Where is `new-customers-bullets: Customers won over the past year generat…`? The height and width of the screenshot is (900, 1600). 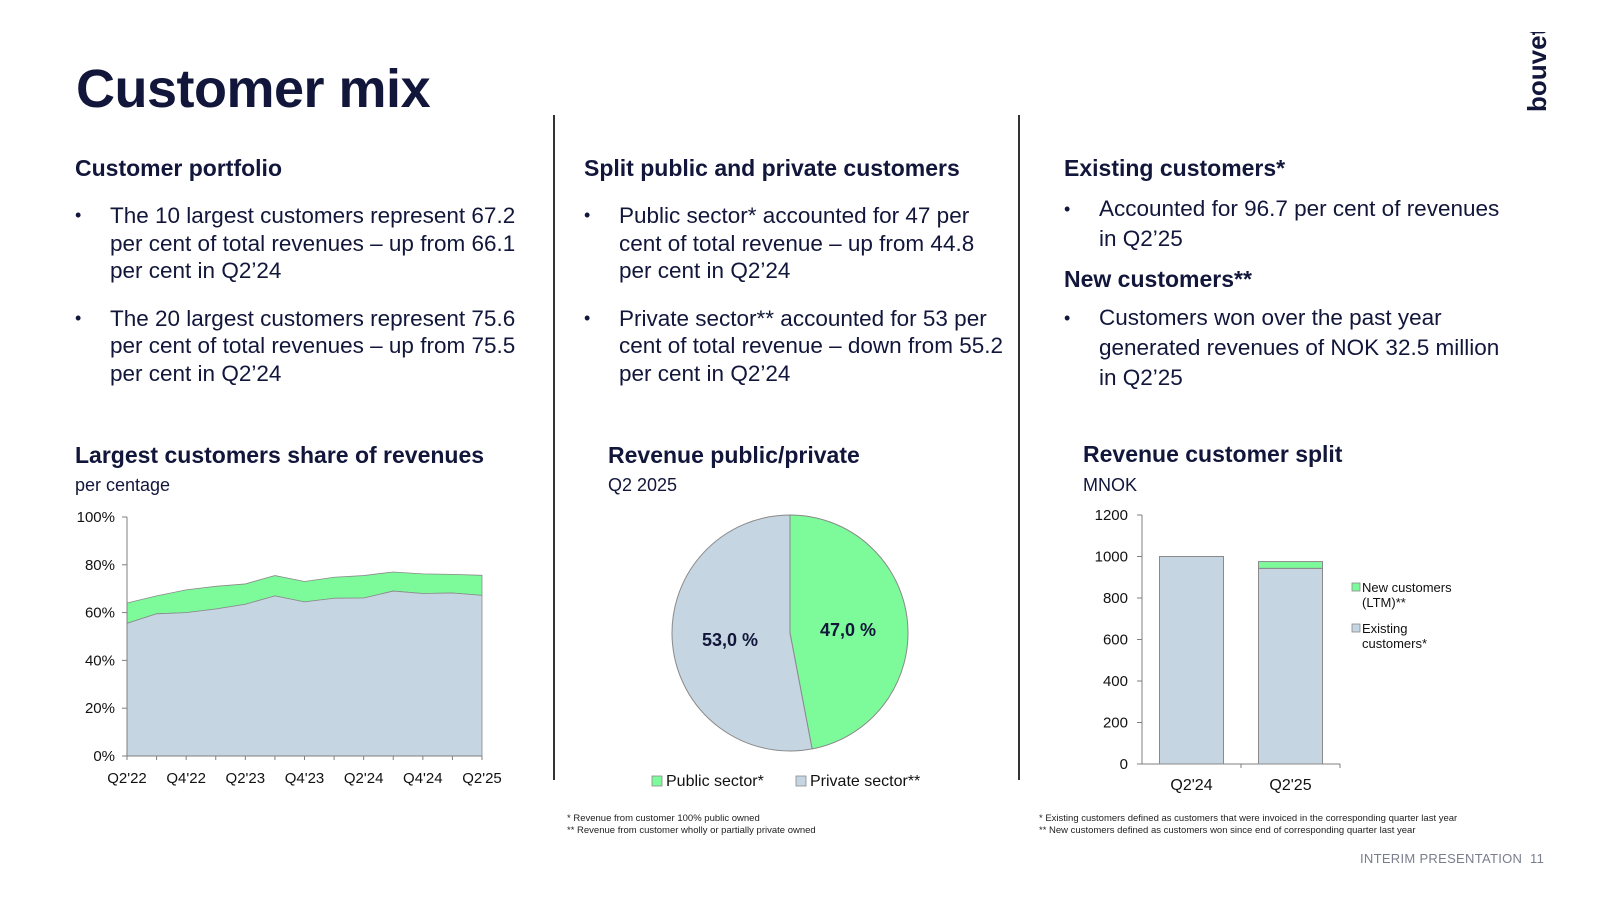 new-customers-bullets: Customers won over the past year generat… is located at coordinates (1284, 348).